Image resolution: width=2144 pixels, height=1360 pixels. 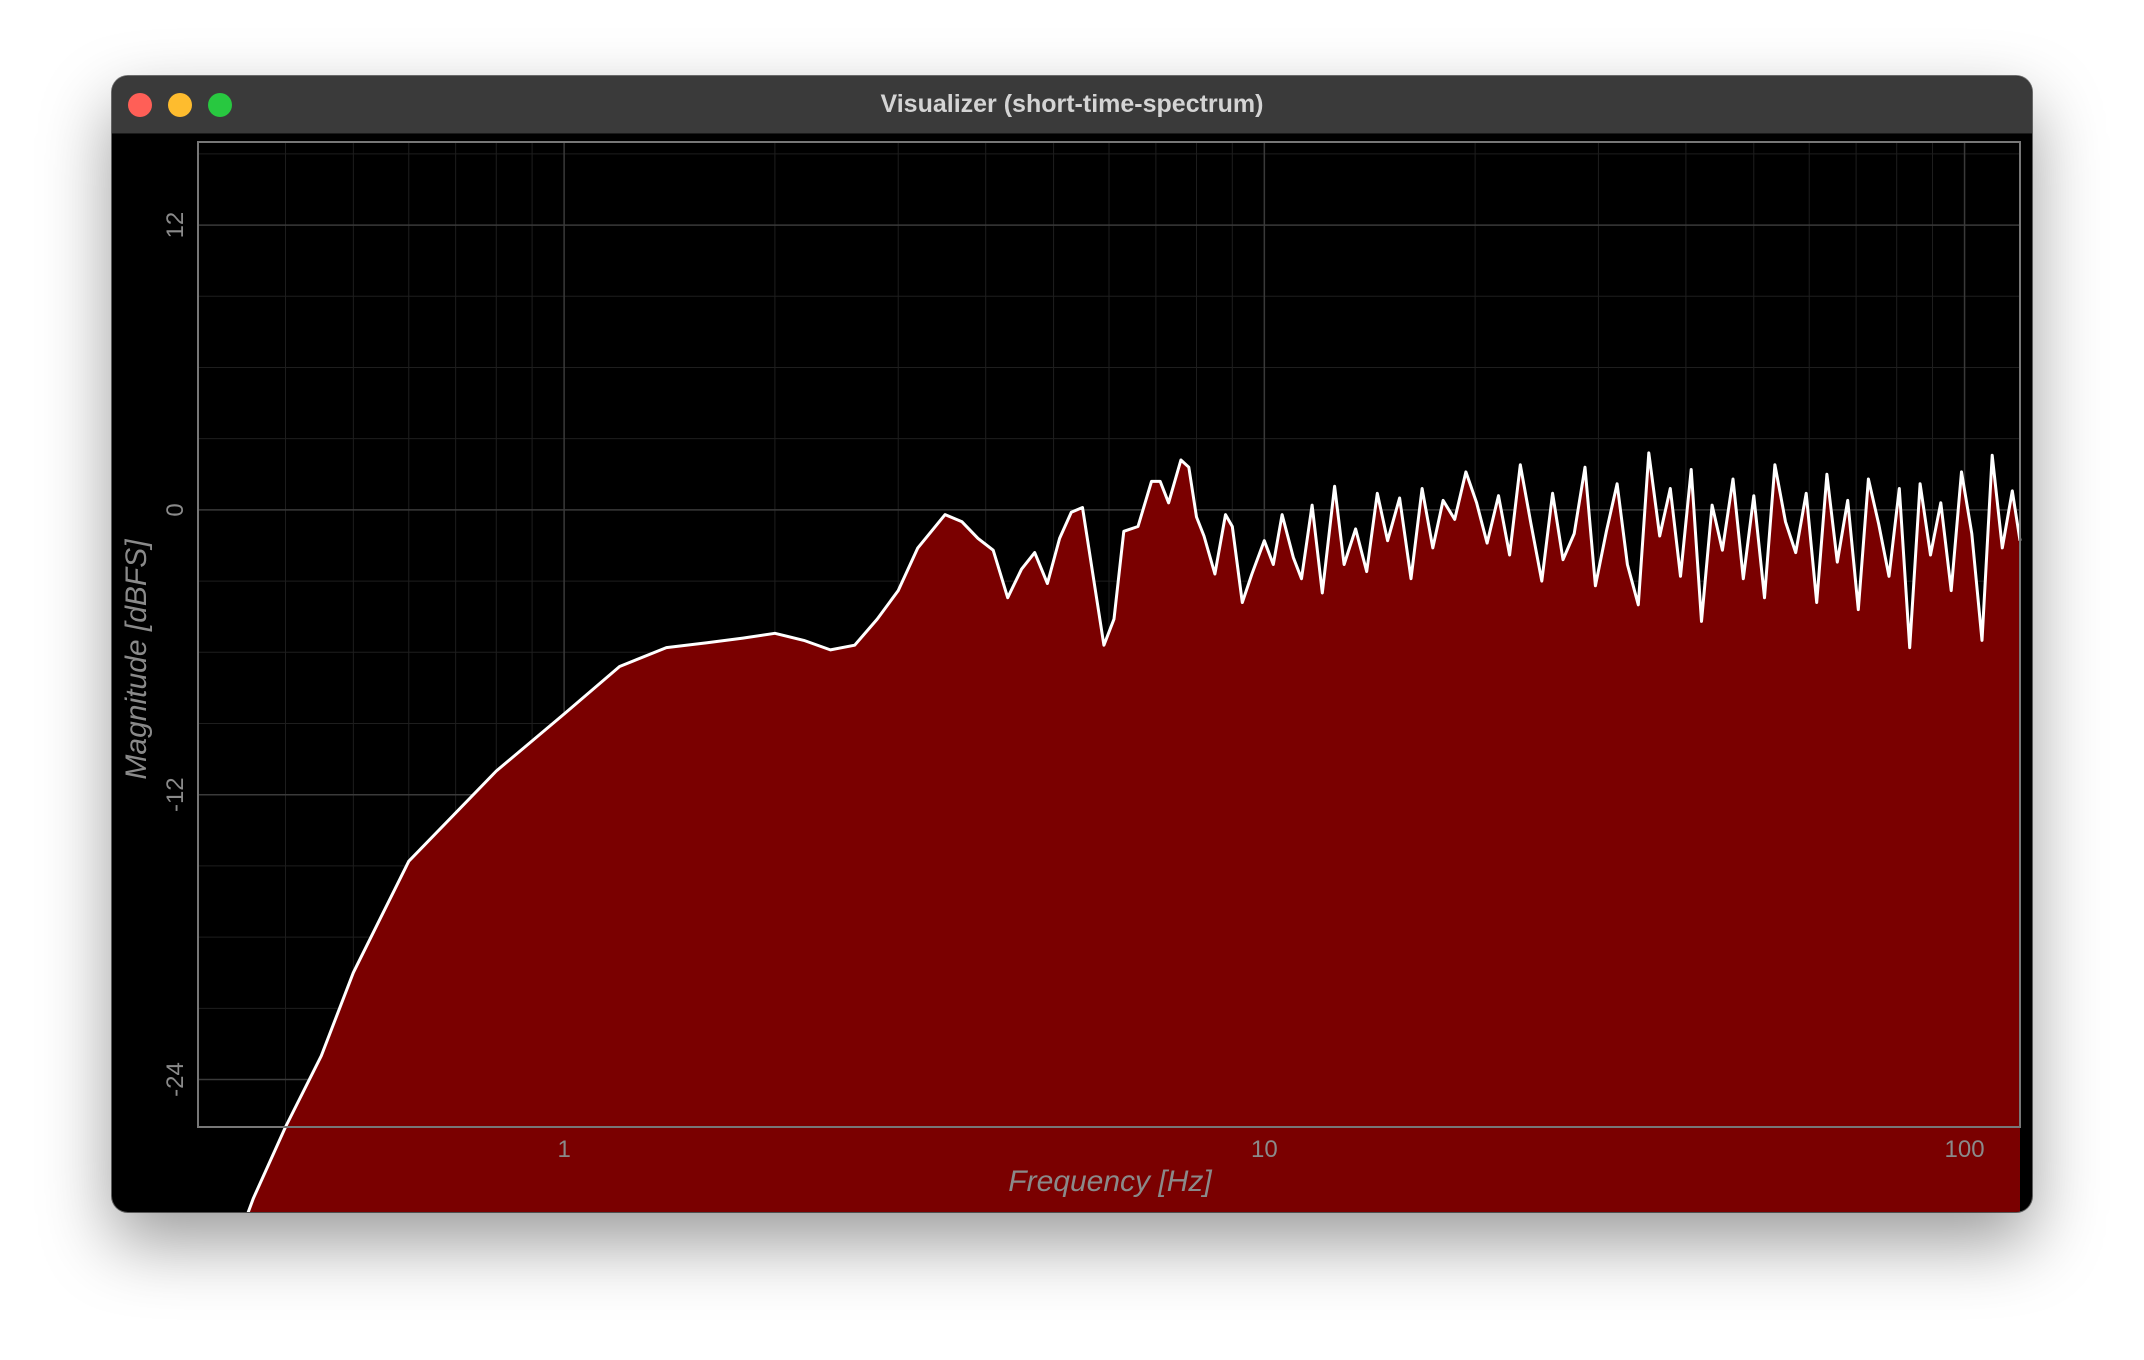 I want to click on y-tick-label: 0, so click(x=175, y=509).